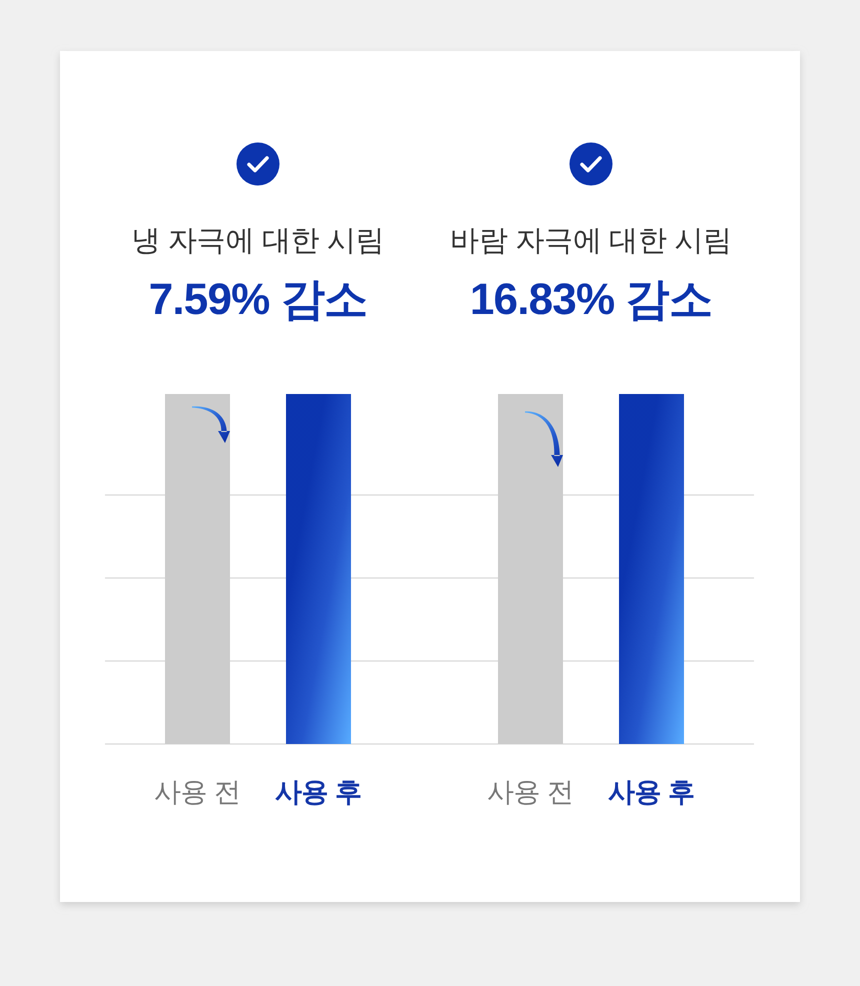  What do you see at coordinates (258, 241) in the screenshot?
I see `title: 냉 자극에 대한 시림` at bounding box center [258, 241].